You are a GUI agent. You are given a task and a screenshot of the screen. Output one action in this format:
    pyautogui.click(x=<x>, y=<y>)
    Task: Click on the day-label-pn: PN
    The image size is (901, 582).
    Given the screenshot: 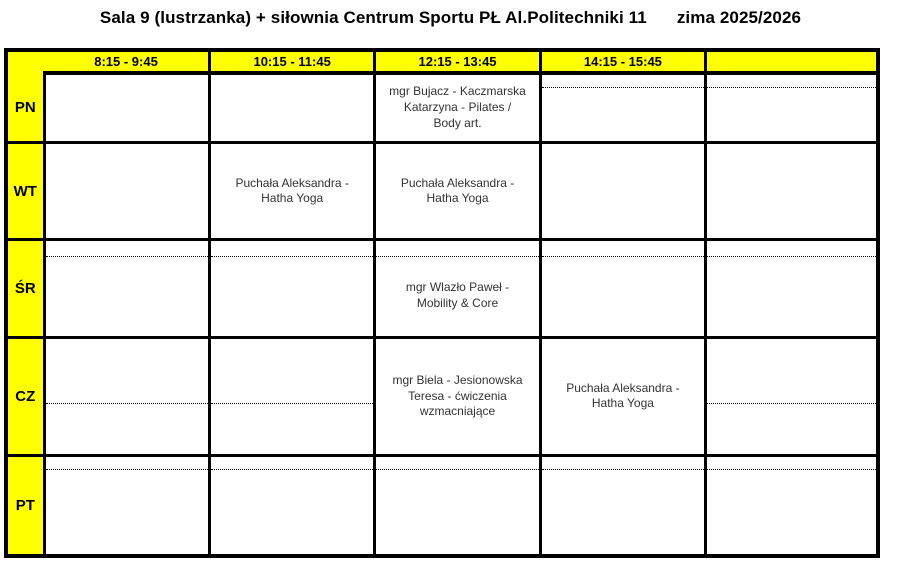 What is the action you would take?
    pyautogui.click(x=25, y=108)
    